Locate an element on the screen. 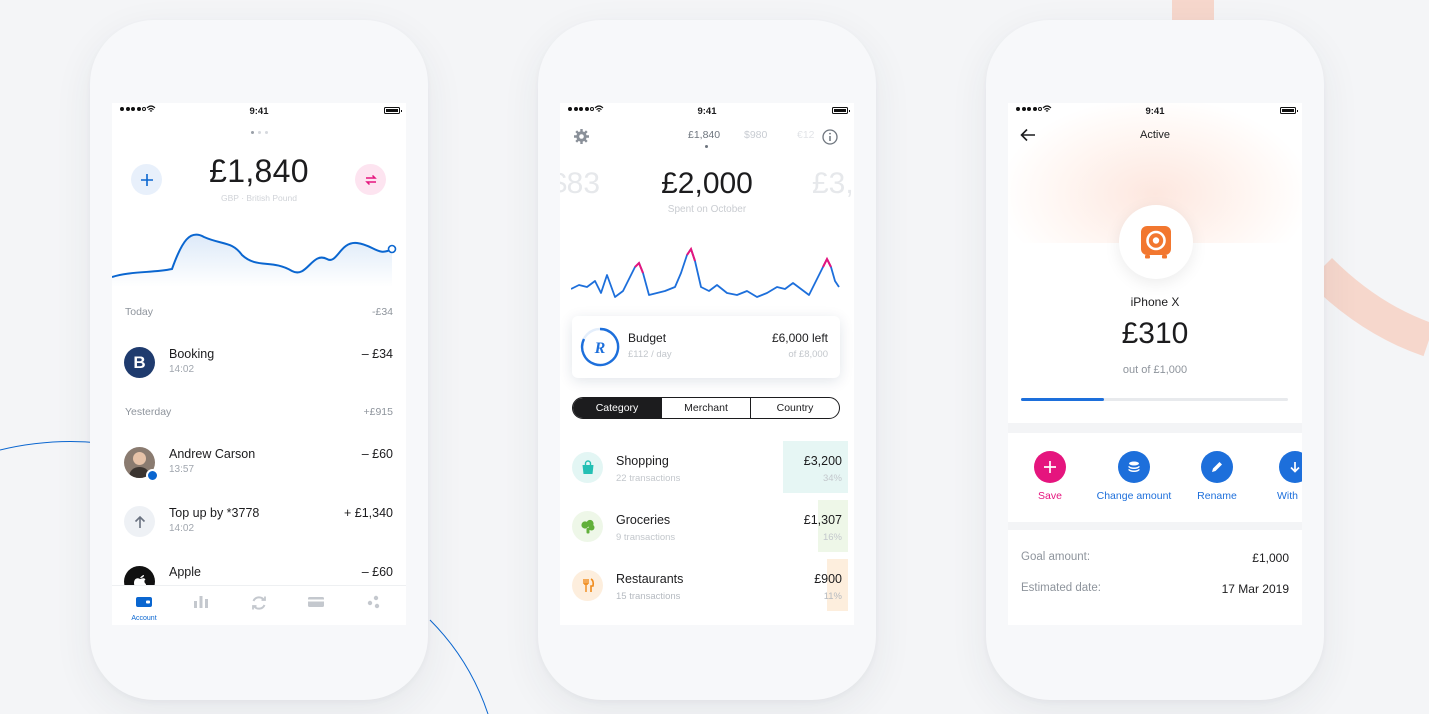 The width and height of the screenshot is (1429, 714). estimated-date-label: Estimated date: is located at coordinates (1061, 588).